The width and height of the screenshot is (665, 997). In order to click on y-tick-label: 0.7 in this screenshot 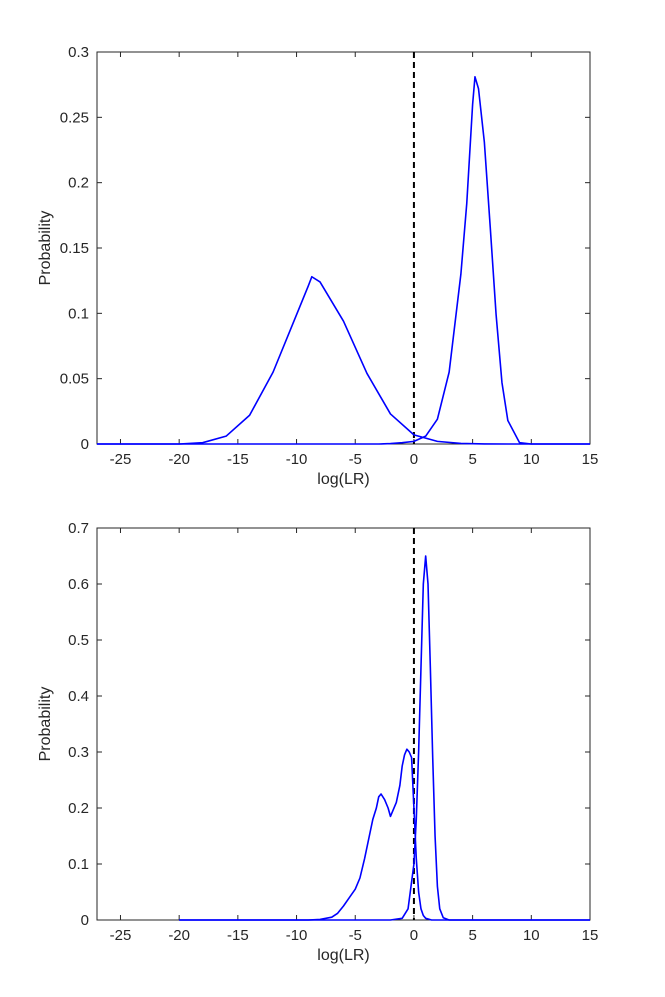, I will do `click(78, 528)`.